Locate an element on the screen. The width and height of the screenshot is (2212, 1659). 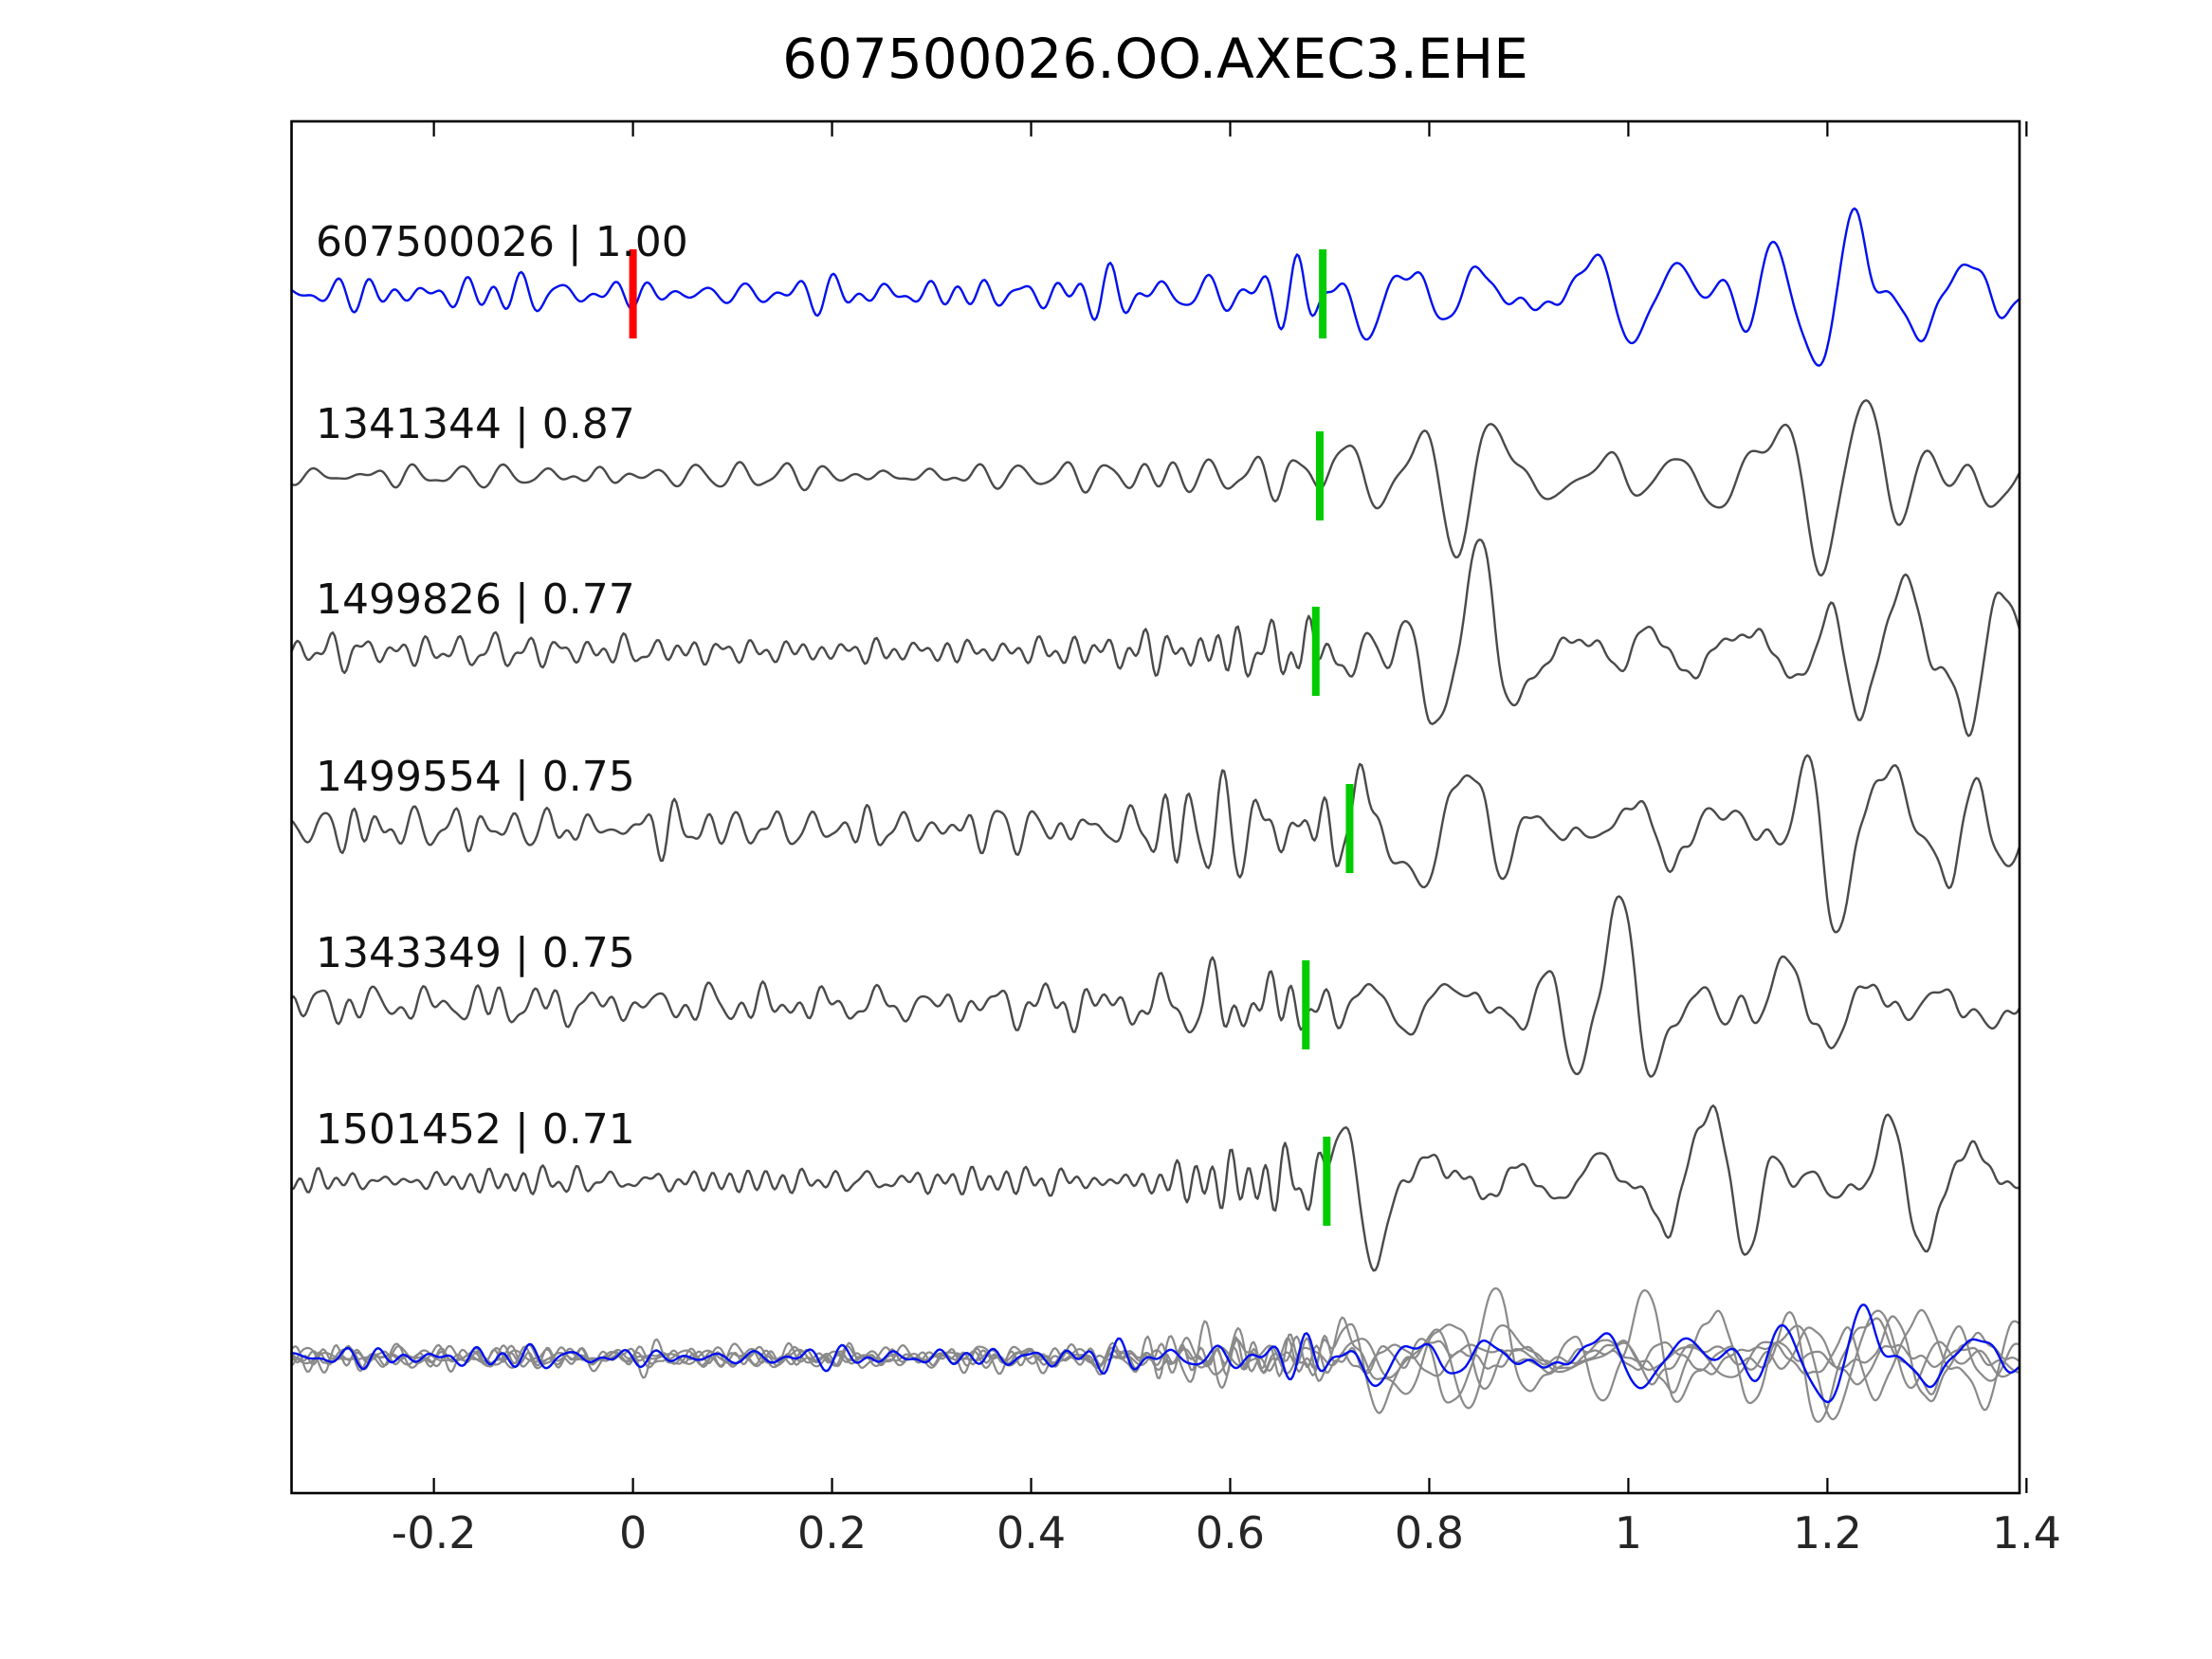
trace-label-1343349: 1343349 | 0.75 is located at coordinates (475, 953).